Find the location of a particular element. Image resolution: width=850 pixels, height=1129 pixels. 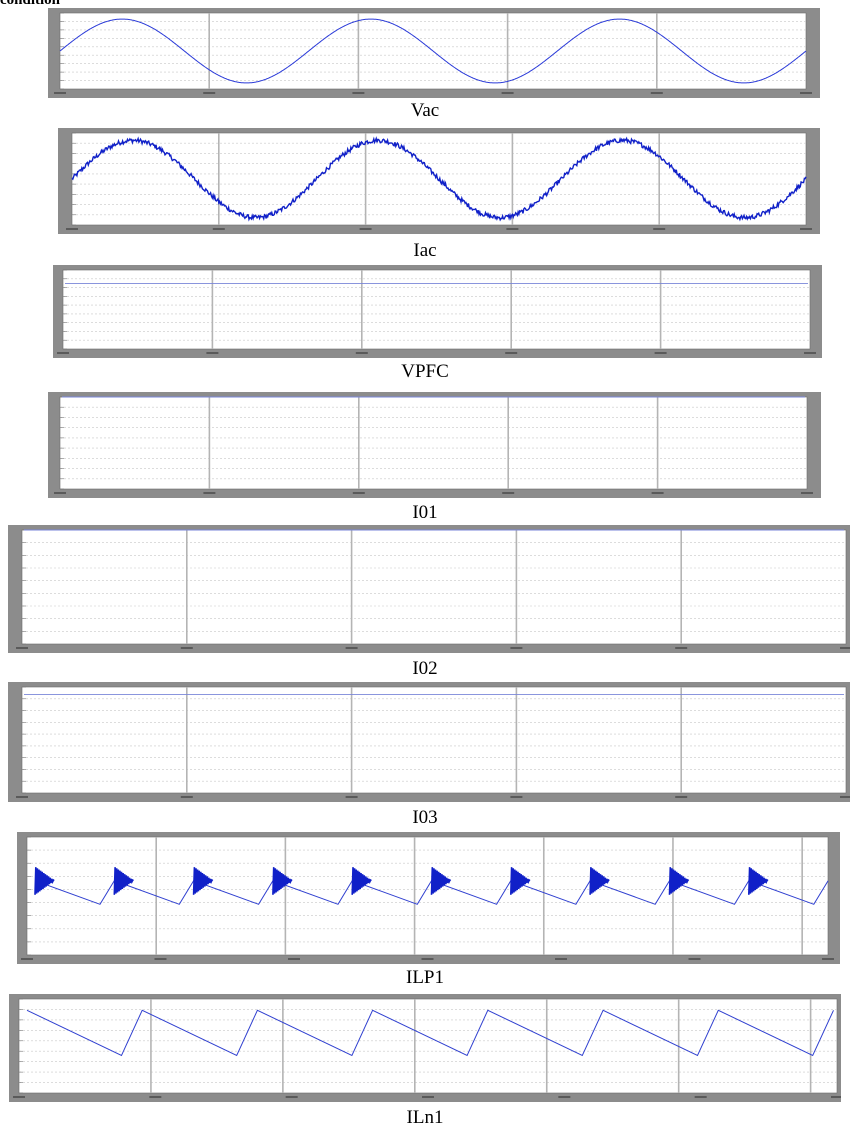

scope-plot-vpfc is located at coordinates (437, 311).